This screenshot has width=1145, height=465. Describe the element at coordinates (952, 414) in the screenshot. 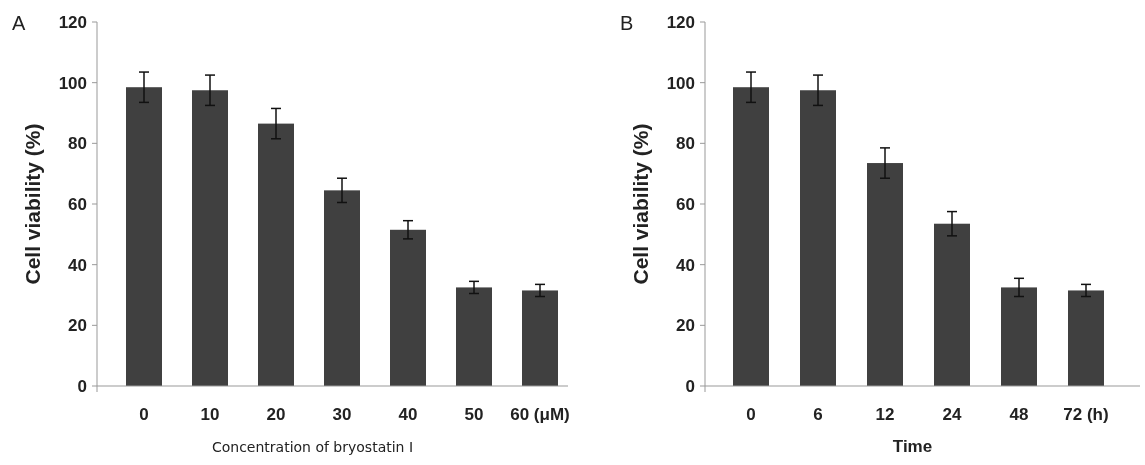

I see `x-tick-label: 24` at that location.